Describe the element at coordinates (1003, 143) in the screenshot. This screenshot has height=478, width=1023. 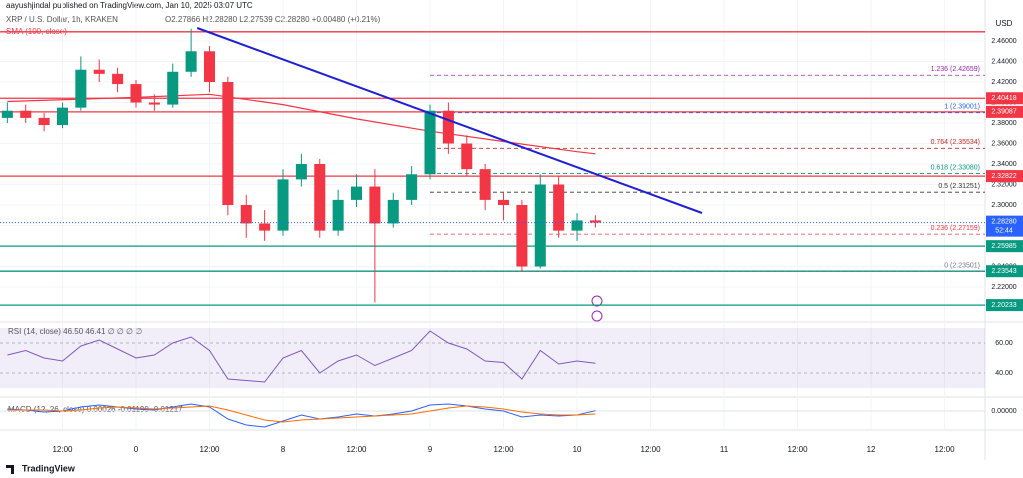
I see `y-tick-label: 2.36000` at that location.